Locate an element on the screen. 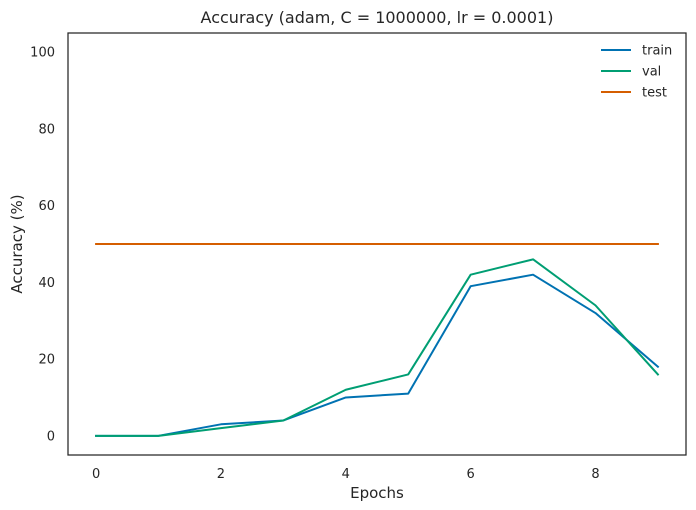 The width and height of the screenshot is (696, 510). y-axis-ticks: 0 20 40 60 80 100 is located at coordinates (42, 245).